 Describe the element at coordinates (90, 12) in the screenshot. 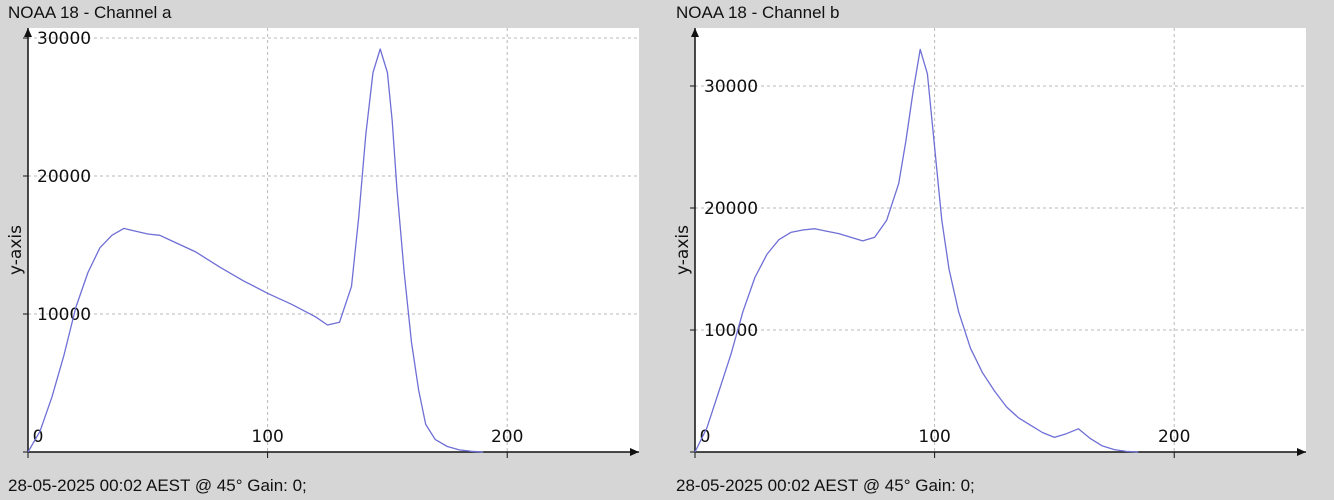

I see `chart-title: NOAA 18 - Channel a` at that location.